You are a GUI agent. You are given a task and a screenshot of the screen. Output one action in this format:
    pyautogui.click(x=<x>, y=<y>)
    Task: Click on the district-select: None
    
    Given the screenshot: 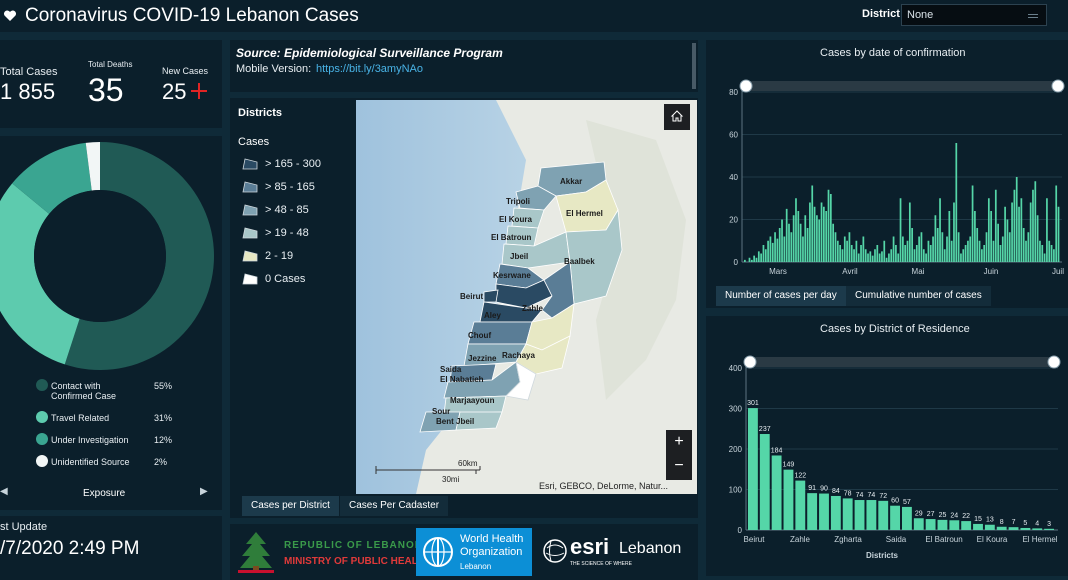 What is the action you would take?
    pyautogui.click(x=974, y=15)
    